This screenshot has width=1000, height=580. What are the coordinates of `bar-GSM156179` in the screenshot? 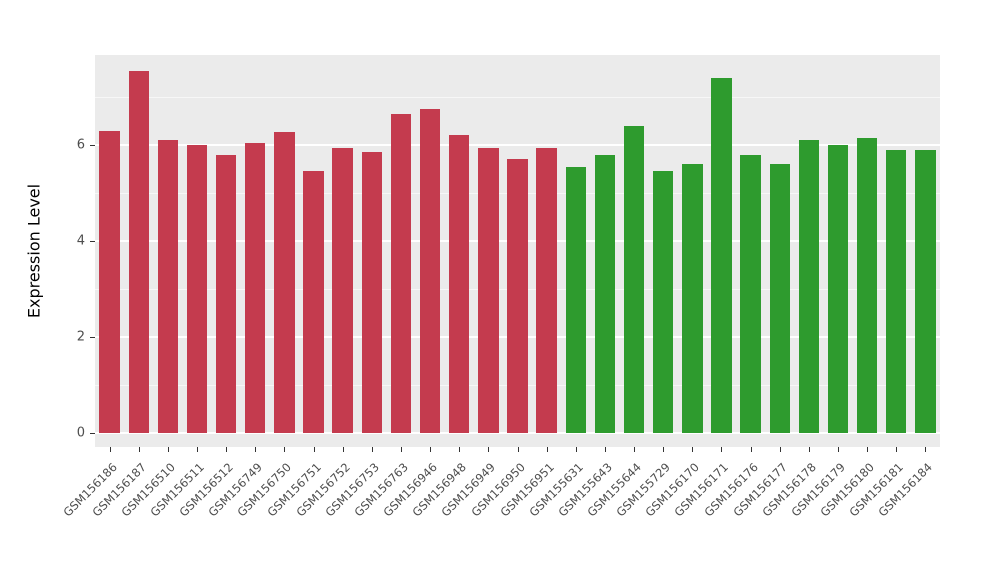 It's located at (838, 289).